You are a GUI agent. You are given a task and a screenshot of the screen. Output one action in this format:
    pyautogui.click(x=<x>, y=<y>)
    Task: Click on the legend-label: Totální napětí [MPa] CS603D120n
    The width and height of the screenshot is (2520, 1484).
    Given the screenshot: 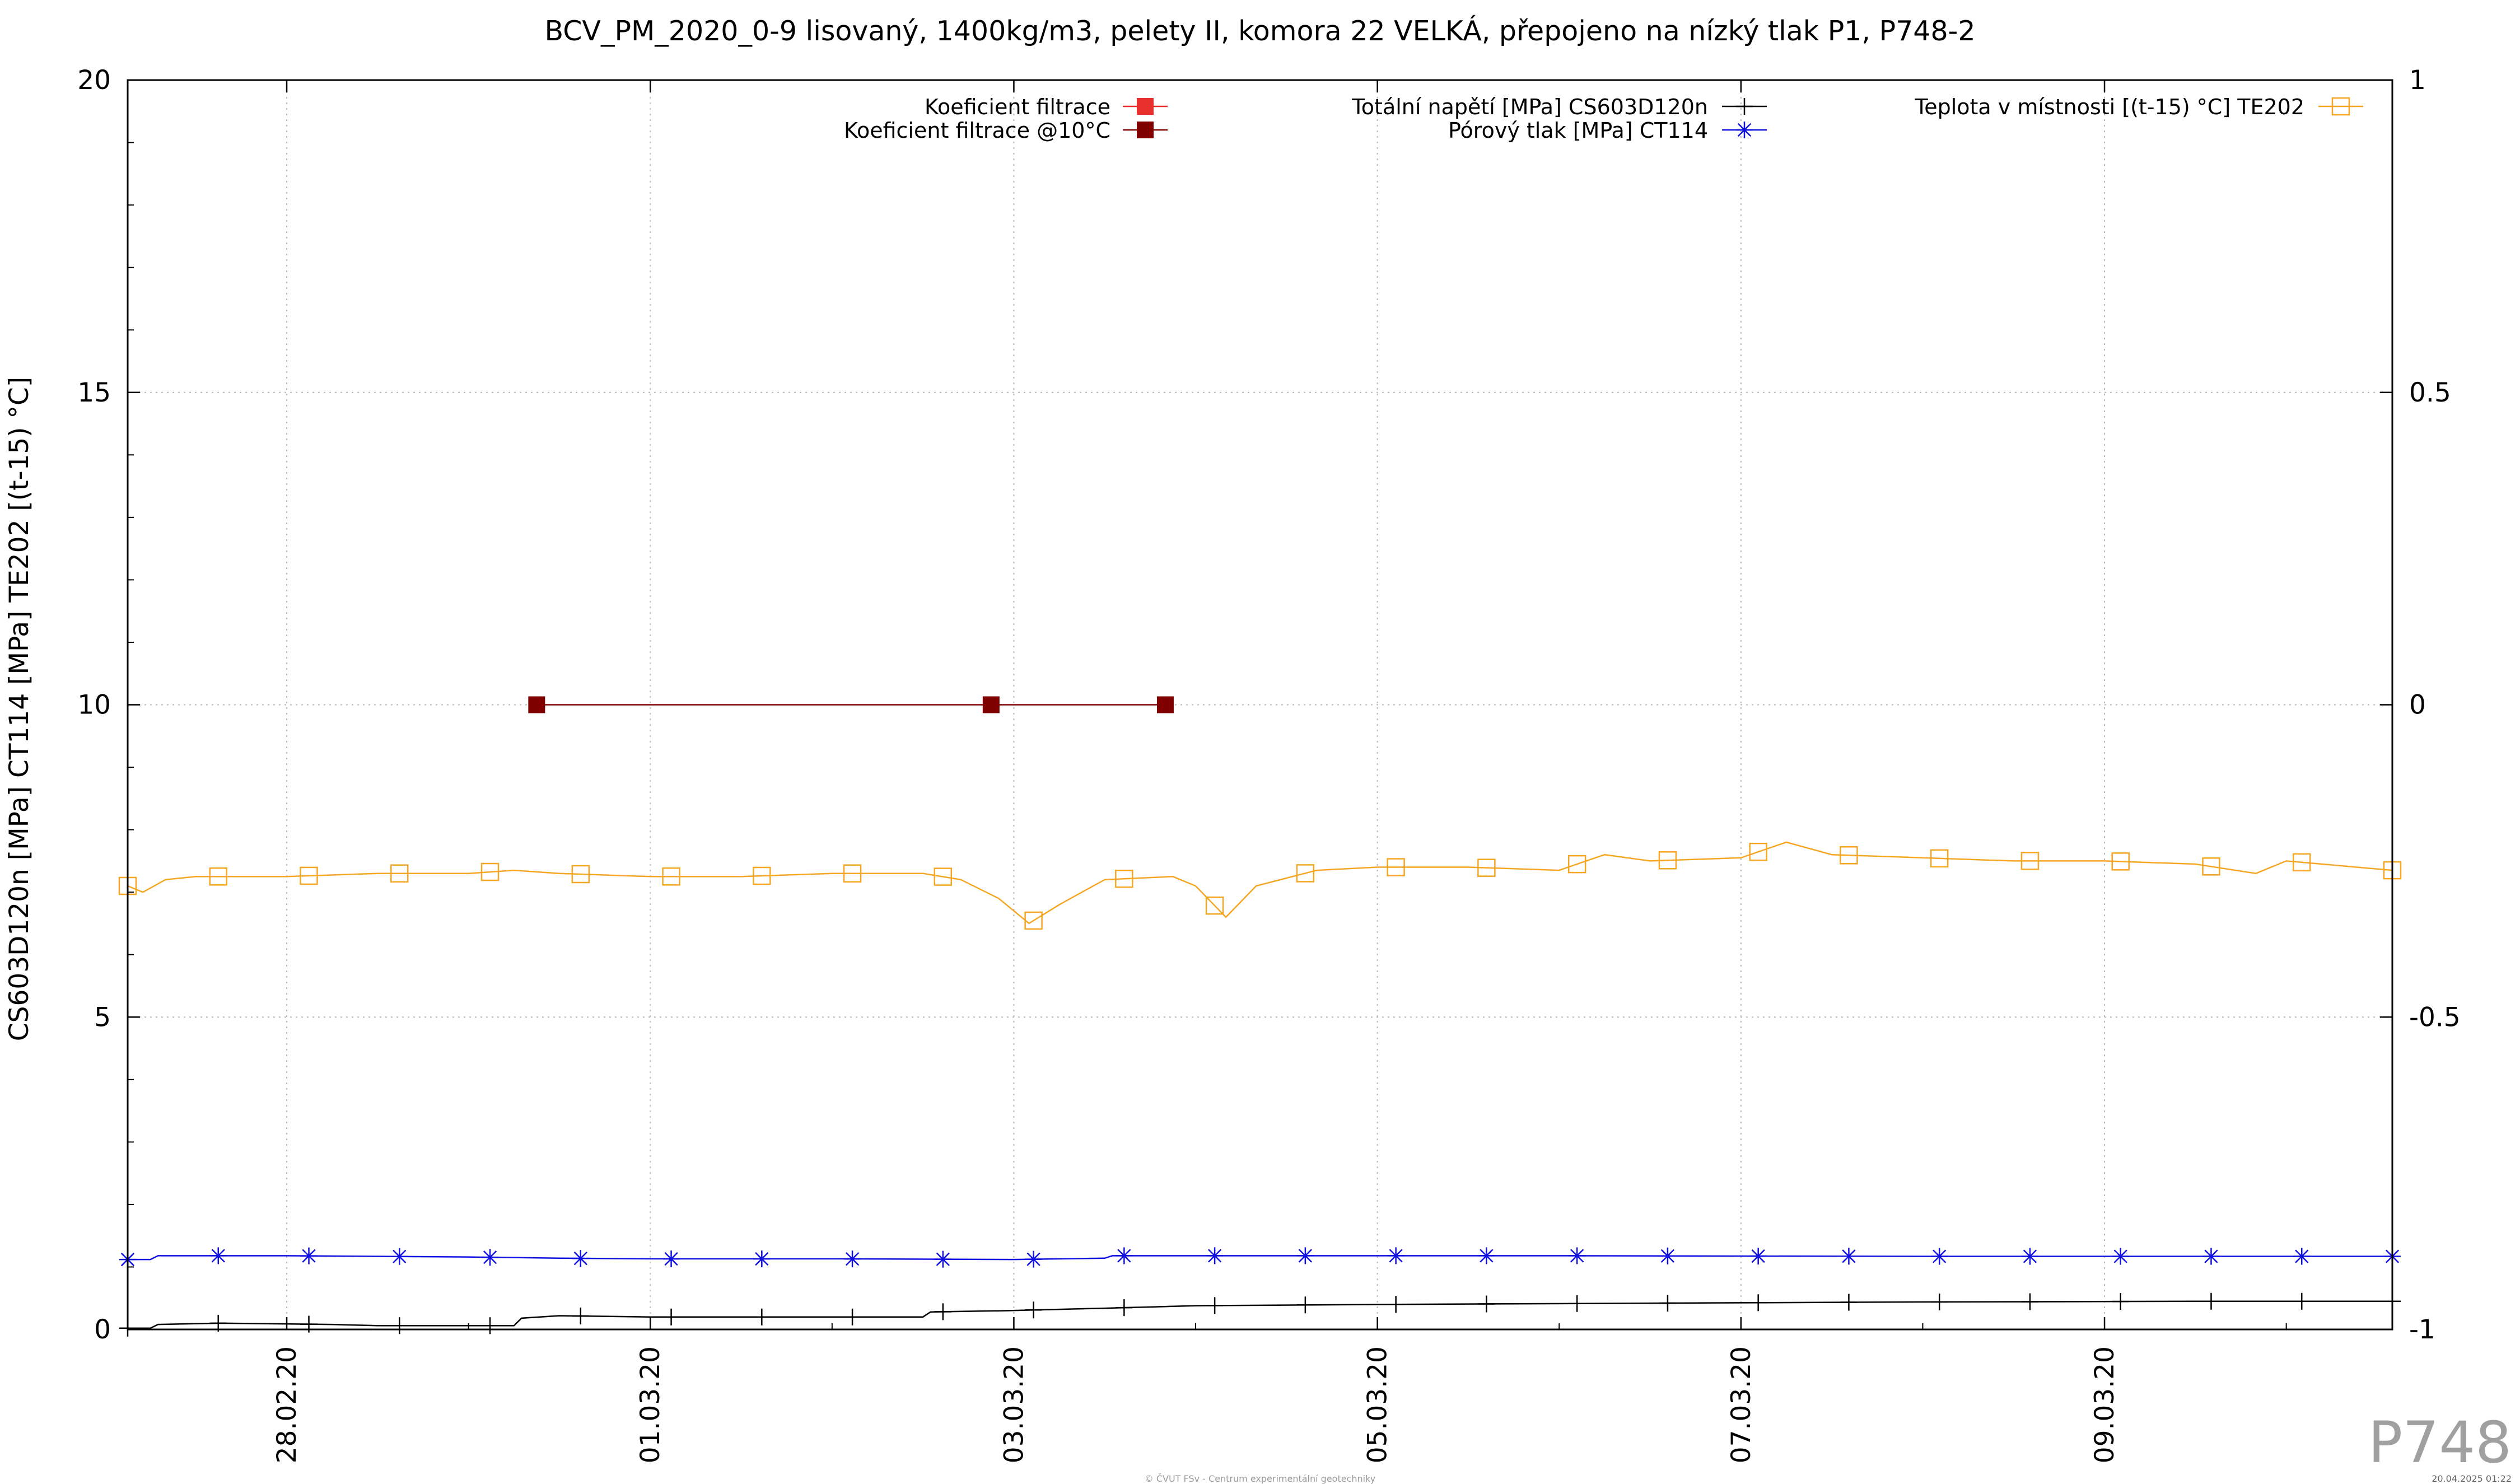 What is the action you would take?
    pyautogui.click(x=1530, y=107)
    